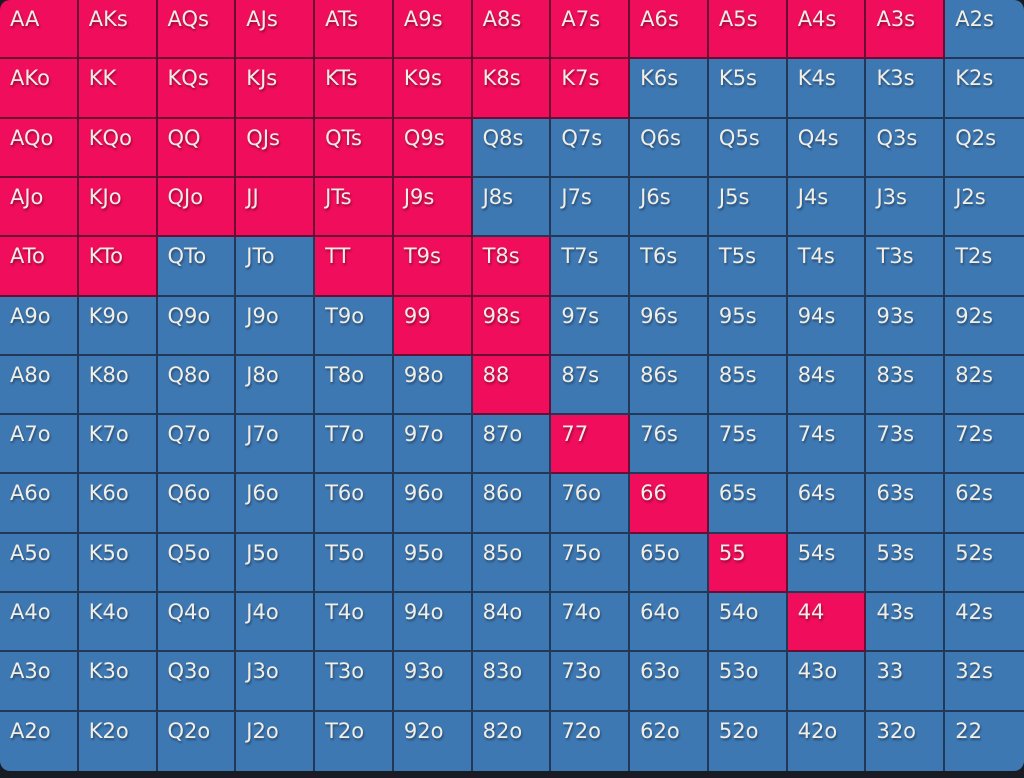 The width and height of the screenshot is (1024, 778). What do you see at coordinates (197, 385) in the screenshot?
I see `hand-cell-Q8o: Q8o` at bounding box center [197, 385].